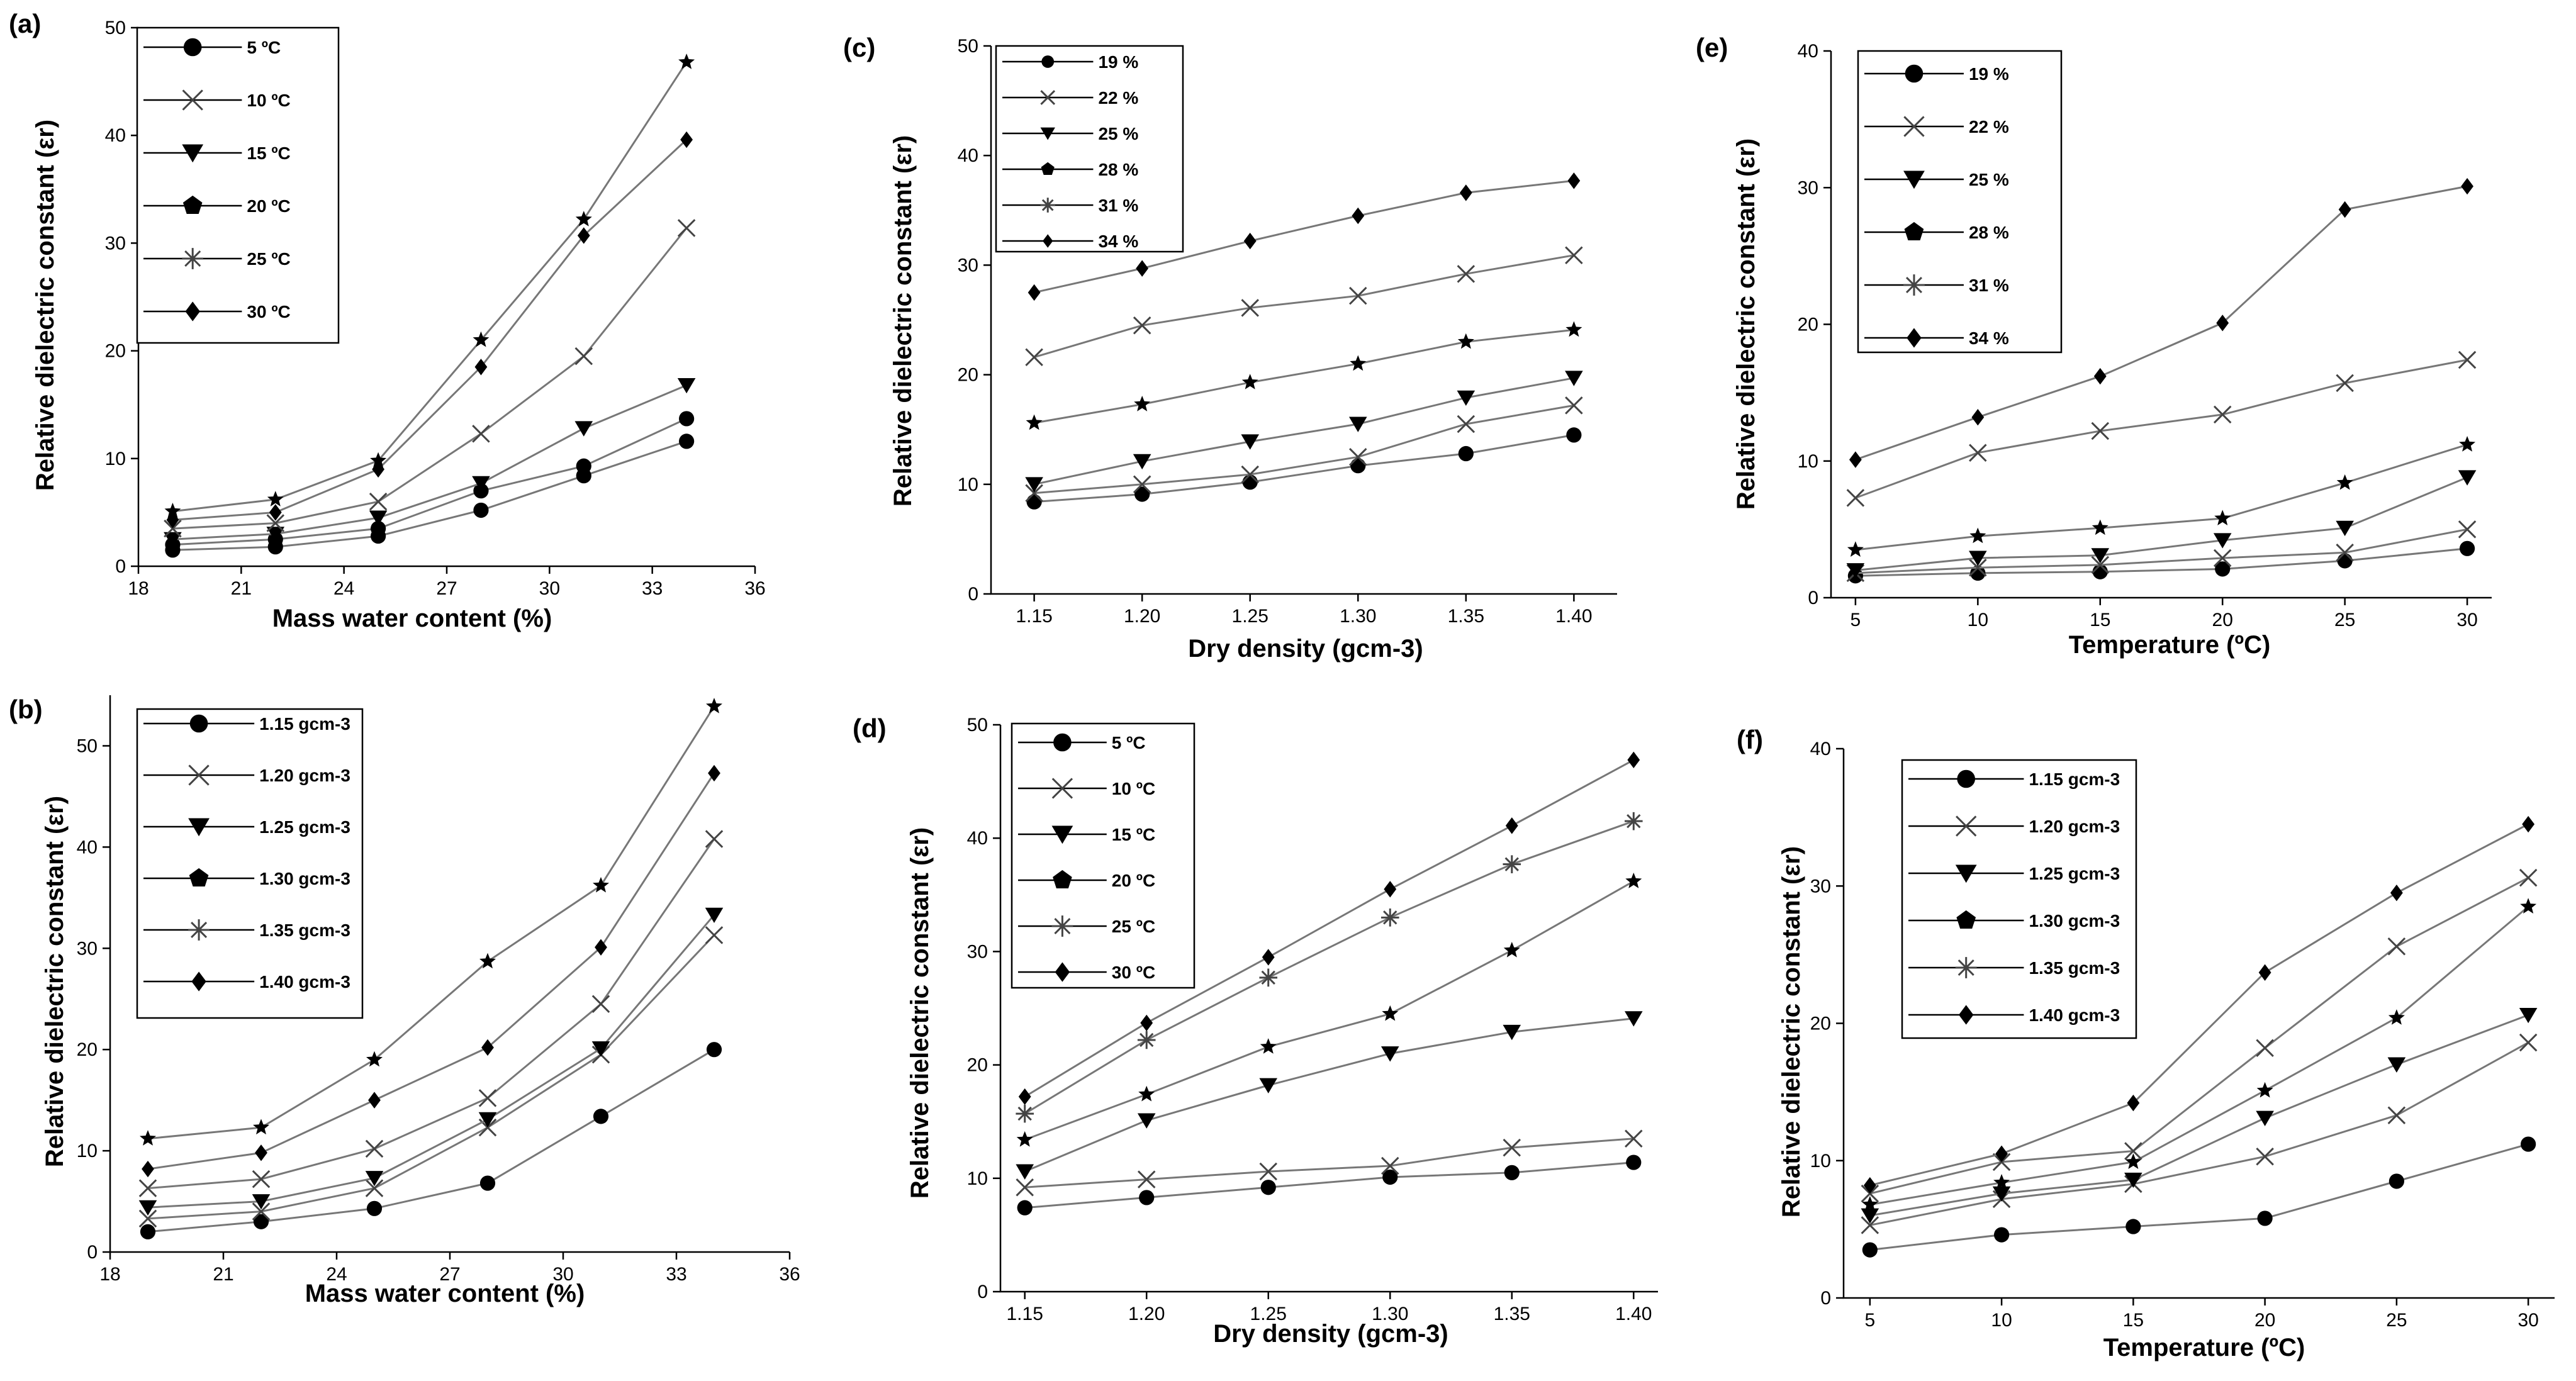  I want to click on legend-label: 1.15 gcm-3, so click(2074, 779).